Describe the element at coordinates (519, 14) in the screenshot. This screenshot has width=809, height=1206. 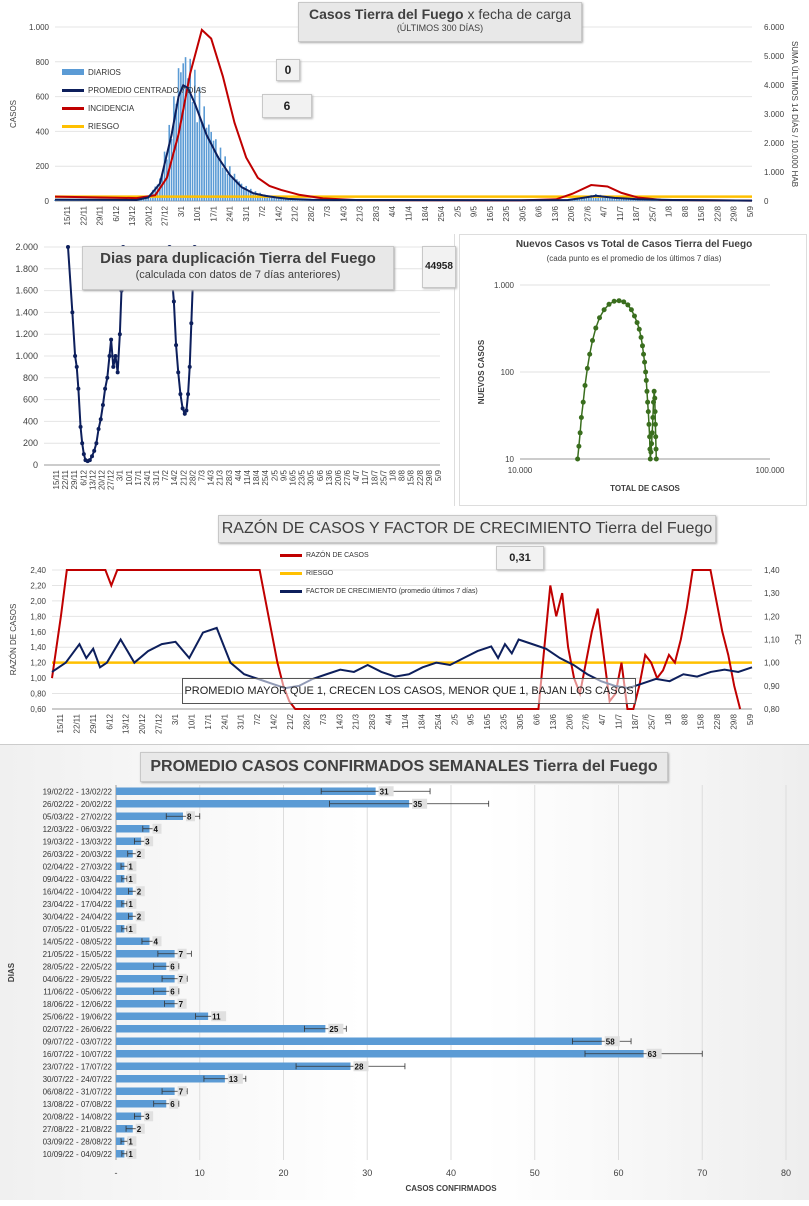
I see `chart1-title-suffix: x fecha de carga` at that location.